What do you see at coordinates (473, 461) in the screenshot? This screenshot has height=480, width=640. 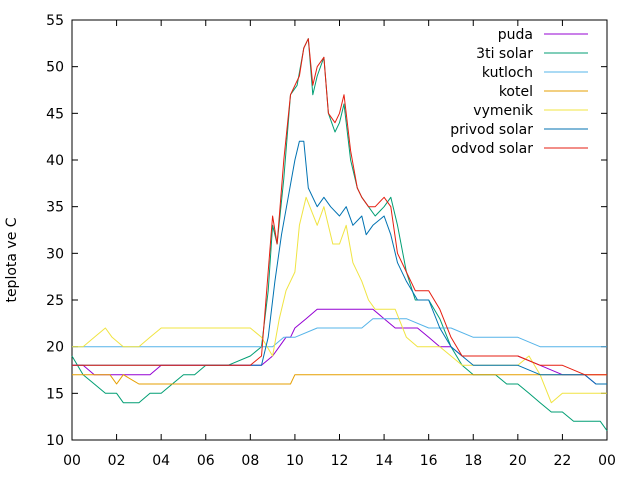 I see `x-tick-label: 18` at bounding box center [473, 461].